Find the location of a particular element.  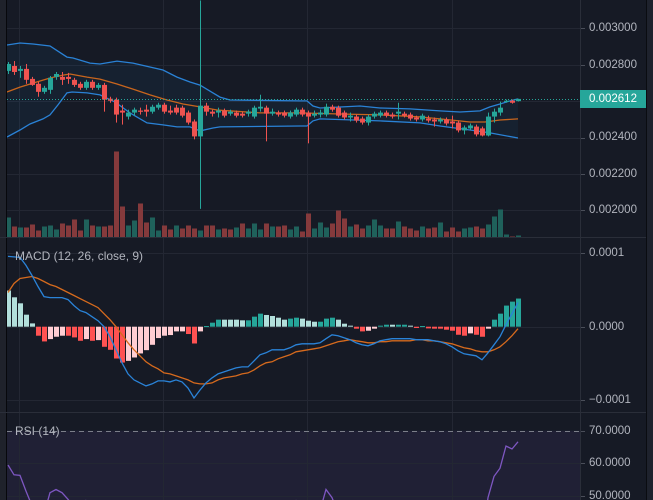

bollinger-lower-line is located at coordinates (263, 115).